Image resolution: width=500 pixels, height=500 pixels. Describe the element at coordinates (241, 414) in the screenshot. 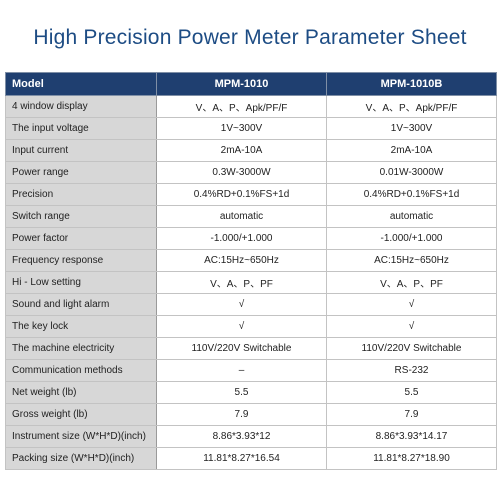

I see `mpm-1010-value: 7.9` at that location.